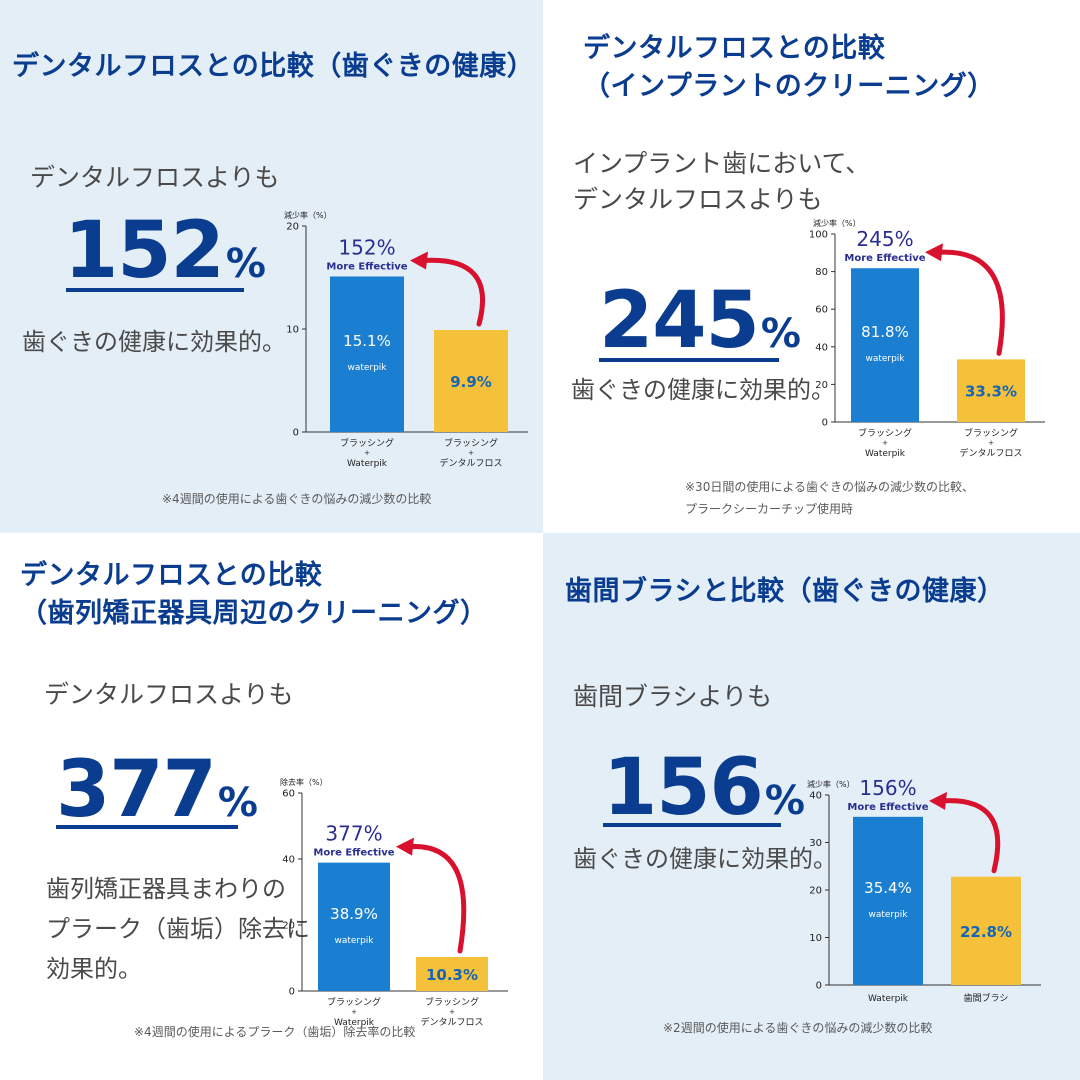  Describe the element at coordinates (166, 889) in the screenshot. I see `panel-description-line: 歯列矯正器具まわりの` at that location.